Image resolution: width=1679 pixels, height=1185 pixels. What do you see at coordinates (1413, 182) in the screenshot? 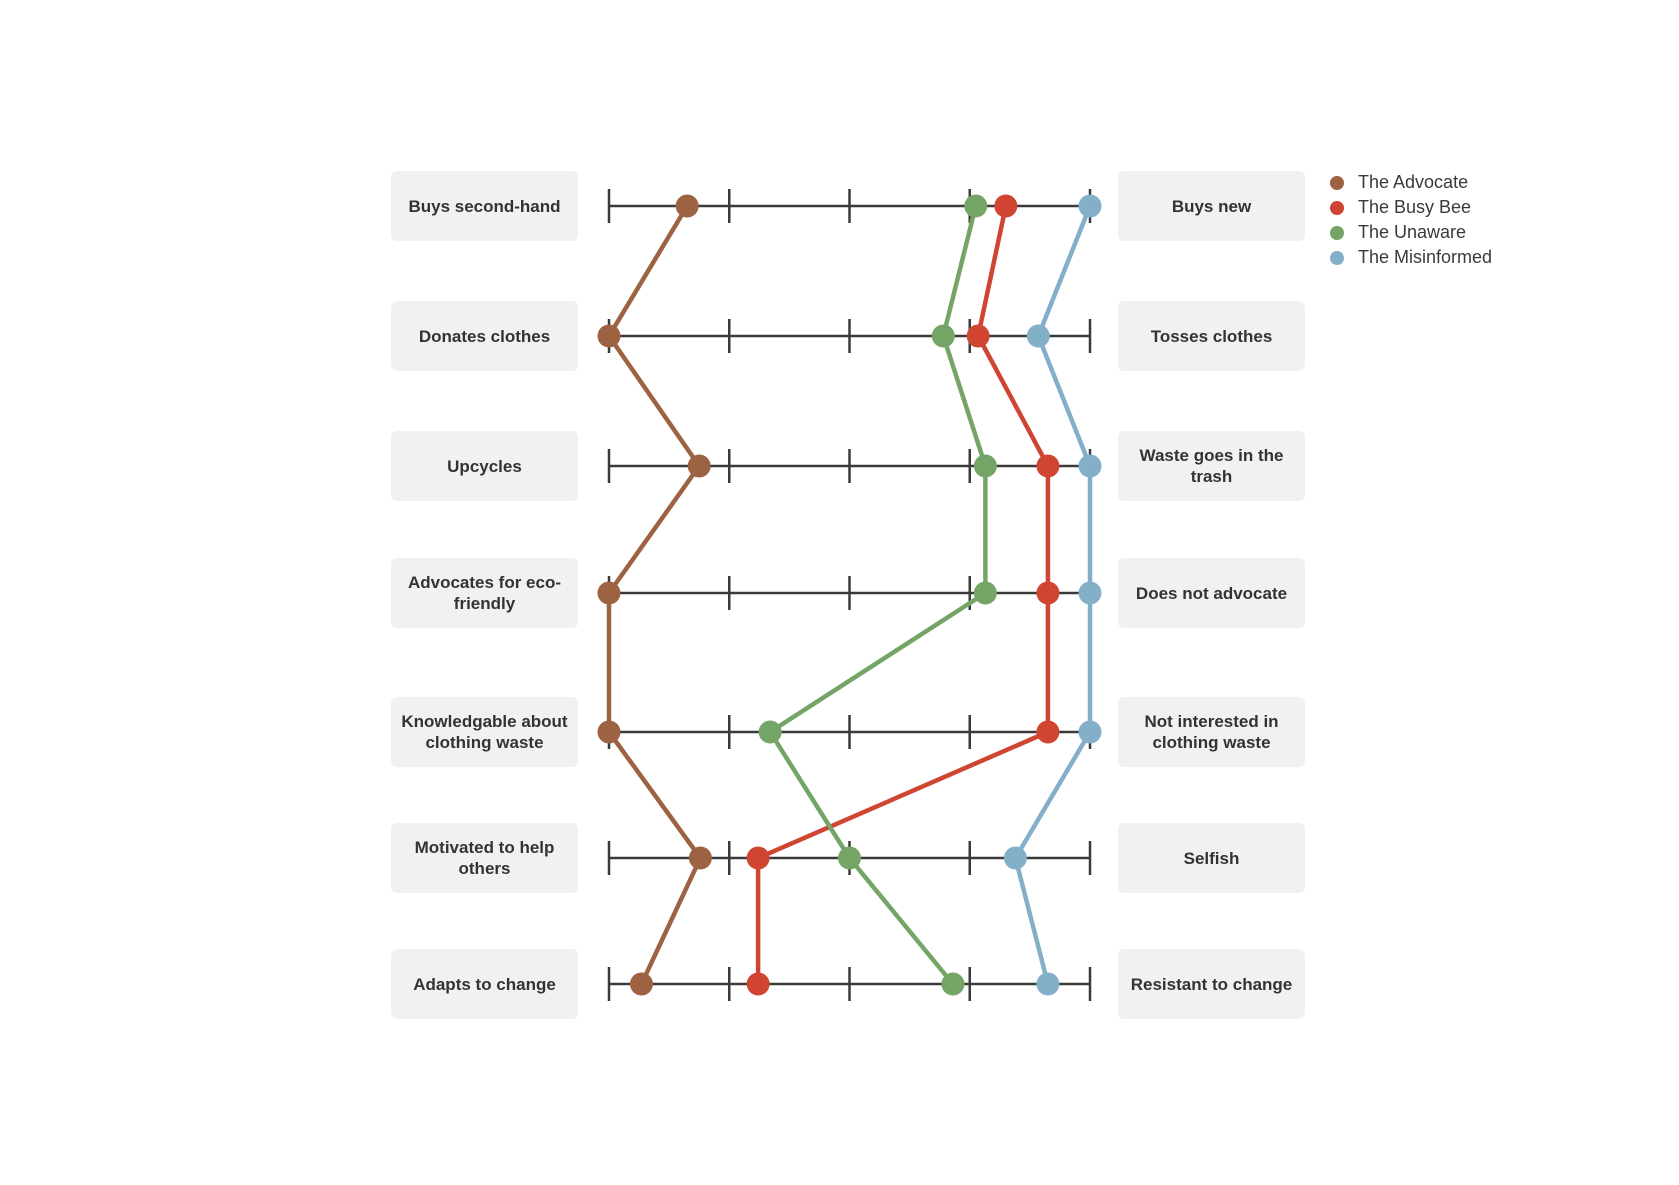
I see `legend-label: The Advocate` at bounding box center [1413, 182].